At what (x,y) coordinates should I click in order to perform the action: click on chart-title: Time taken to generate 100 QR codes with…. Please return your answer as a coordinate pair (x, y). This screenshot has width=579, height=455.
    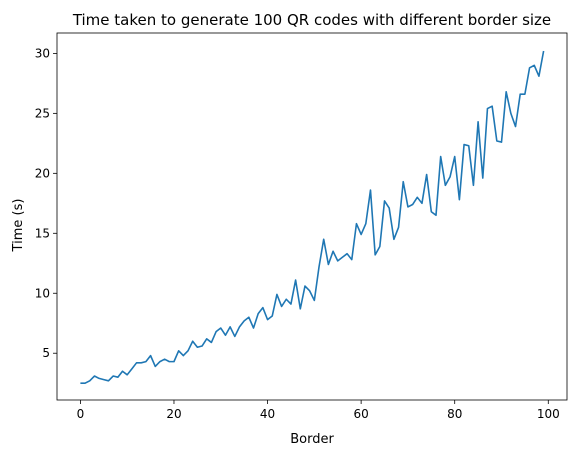
    Looking at the image, I should click on (311, 20).